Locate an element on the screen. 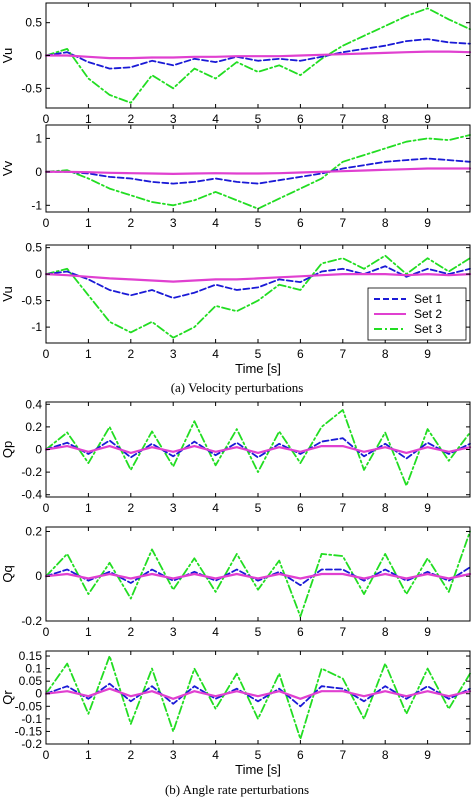  x-axis-label-plot-3: Time [s] is located at coordinates (258, 368).